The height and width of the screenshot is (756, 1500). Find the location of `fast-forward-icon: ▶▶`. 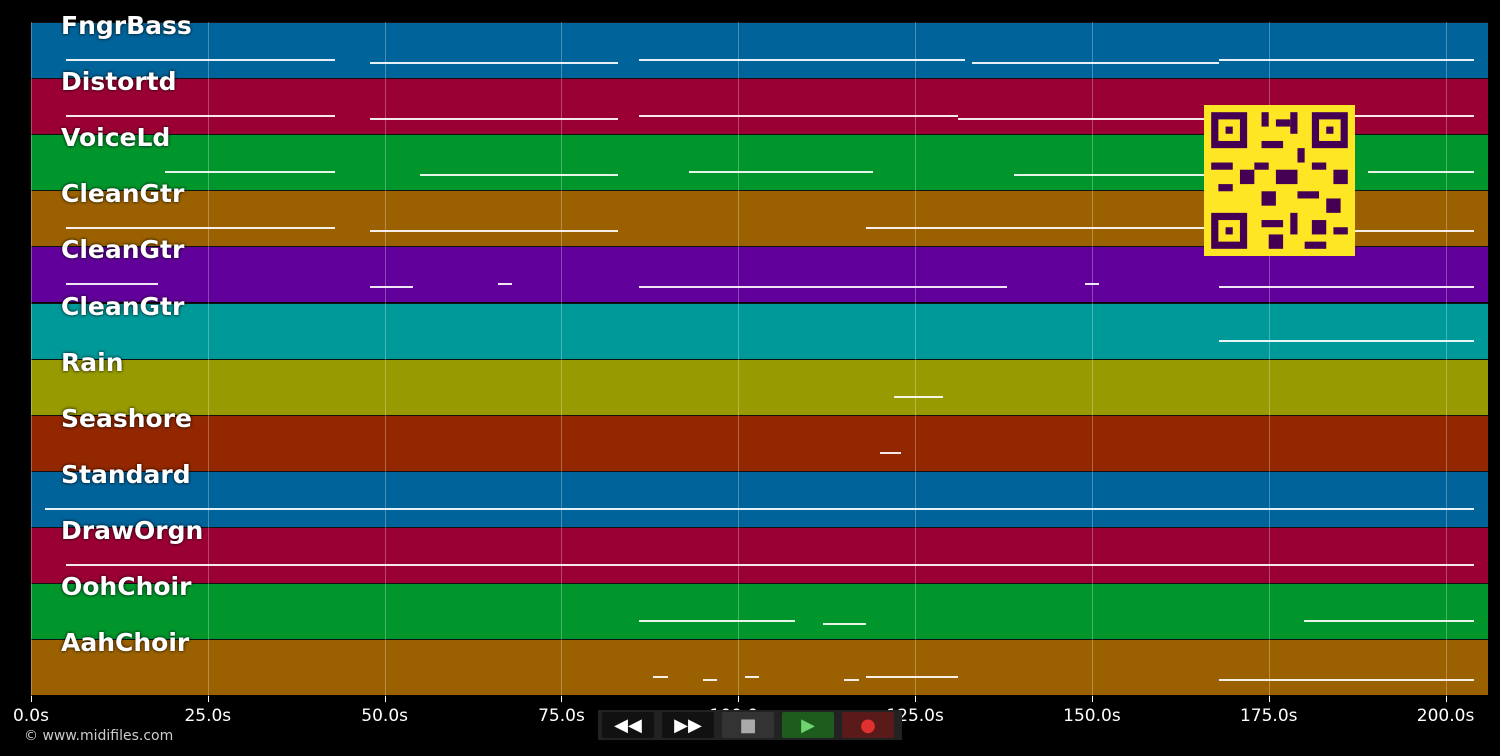

fast-forward-icon: ▶▶ is located at coordinates (688, 725).